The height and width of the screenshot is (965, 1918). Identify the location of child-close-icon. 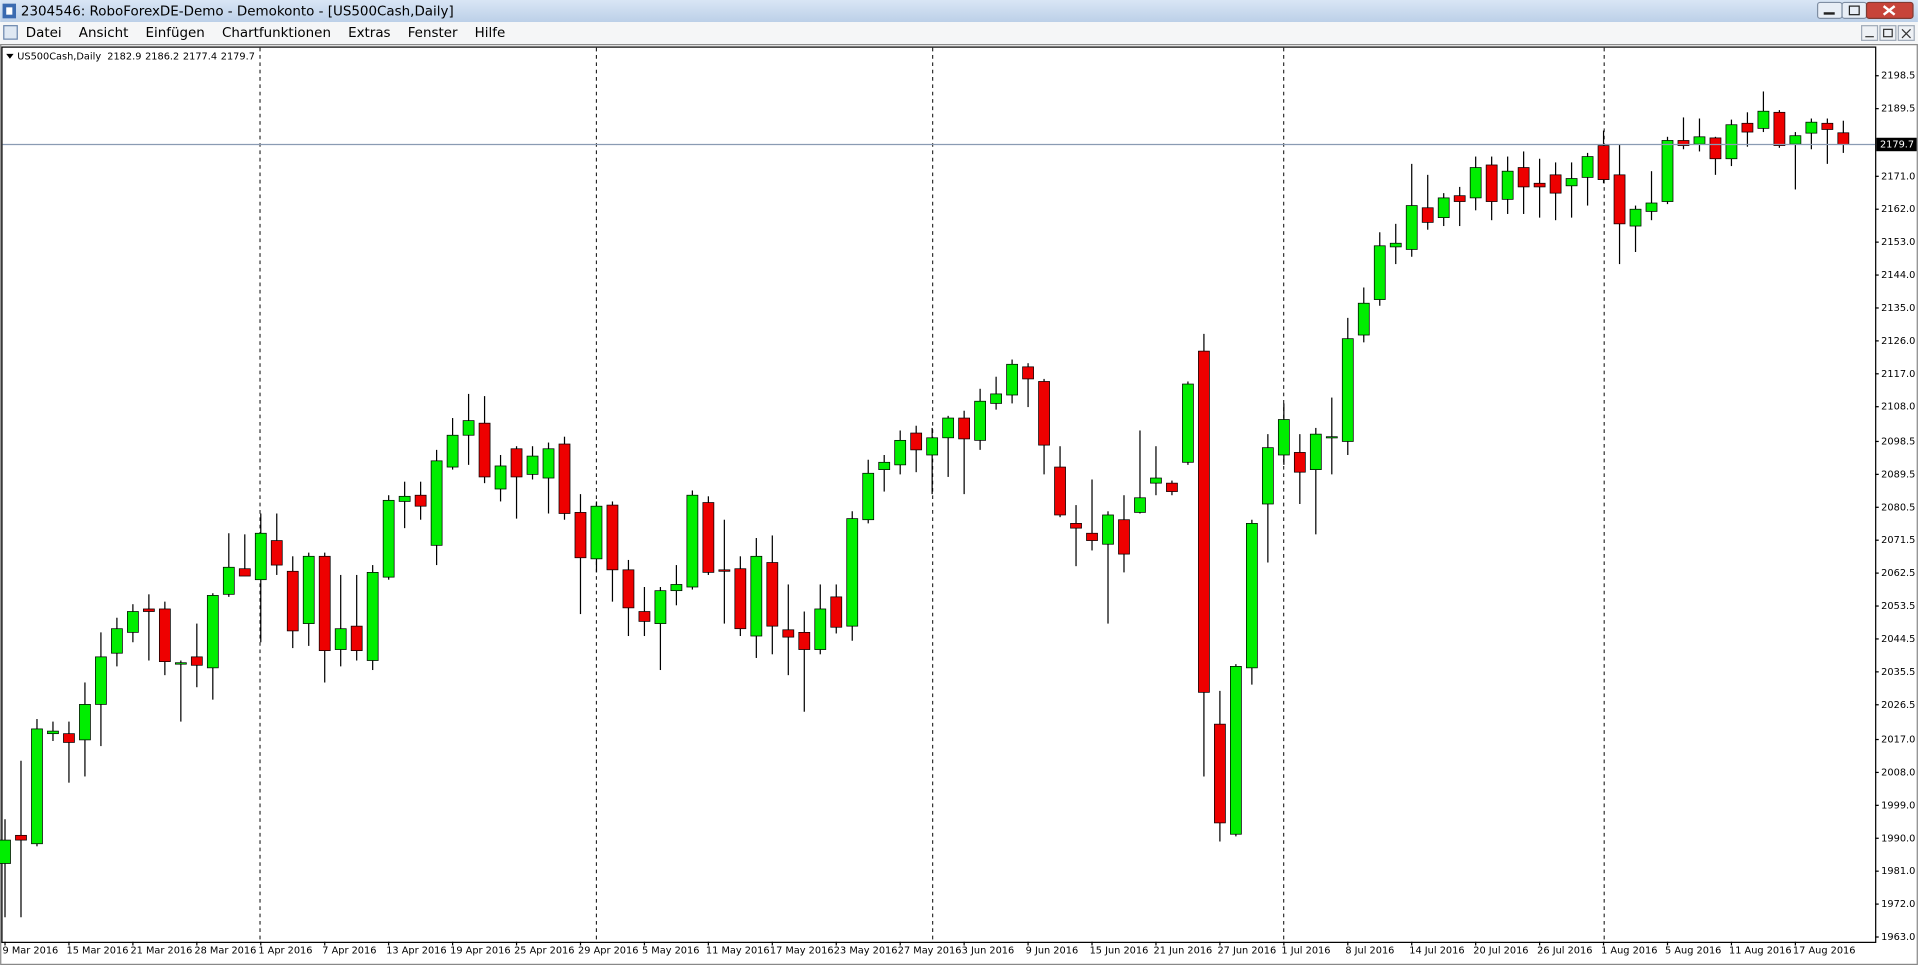
(1906, 33).